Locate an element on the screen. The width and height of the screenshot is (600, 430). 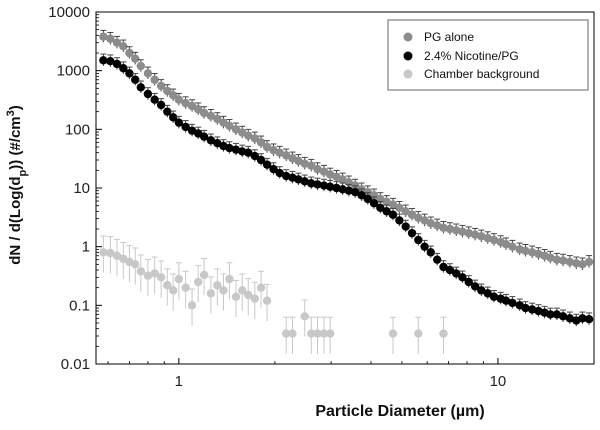
x-tick-label: 1 is located at coordinates (179, 381).